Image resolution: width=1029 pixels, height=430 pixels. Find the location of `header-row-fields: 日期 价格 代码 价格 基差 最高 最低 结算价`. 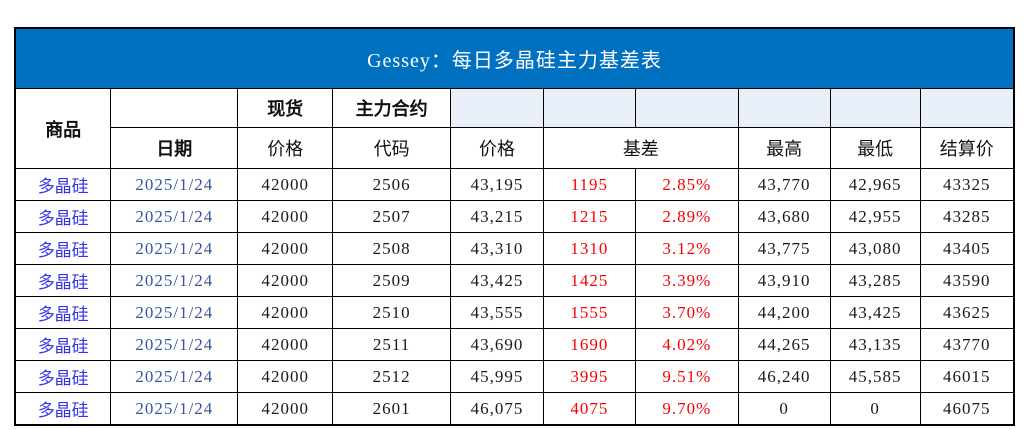

header-row-fields: 日期 价格 代码 价格 基差 最高 最低 结算价 is located at coordinates (515, 148).